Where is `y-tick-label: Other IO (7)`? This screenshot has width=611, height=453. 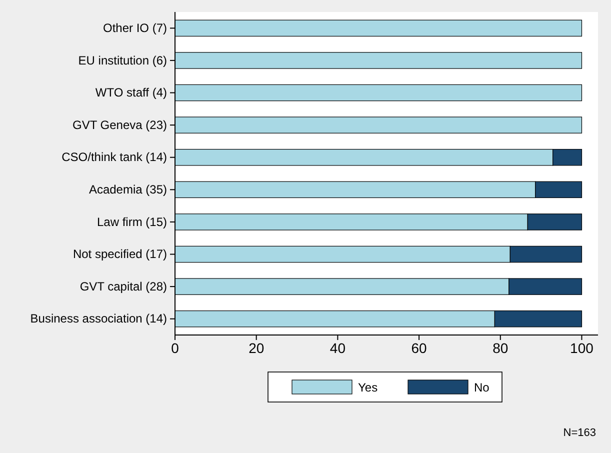
y-tick-label: Other IO (7) is located at coordinates (134, 27).